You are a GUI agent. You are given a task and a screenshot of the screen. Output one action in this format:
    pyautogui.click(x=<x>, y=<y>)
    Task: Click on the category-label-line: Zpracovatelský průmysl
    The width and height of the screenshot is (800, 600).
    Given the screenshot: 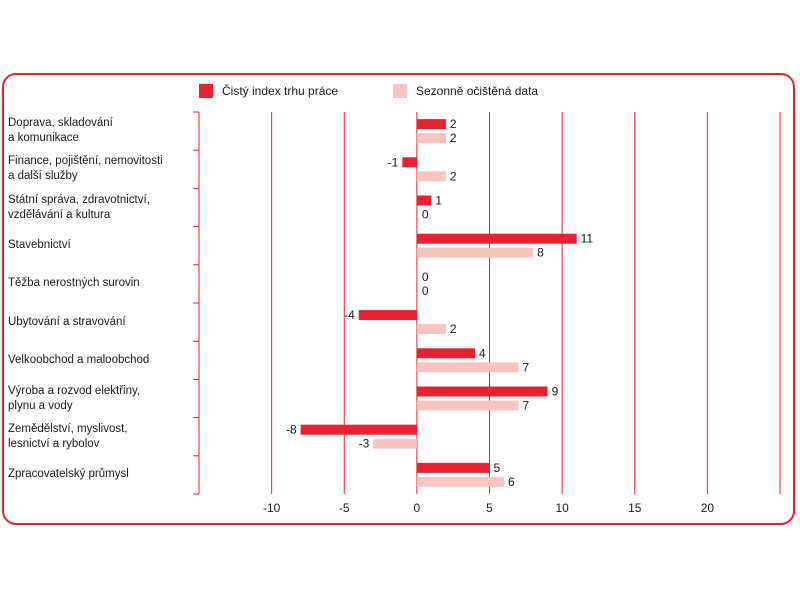 What is the action you would take?
    pyautogui.click(x=68, y=474)
    